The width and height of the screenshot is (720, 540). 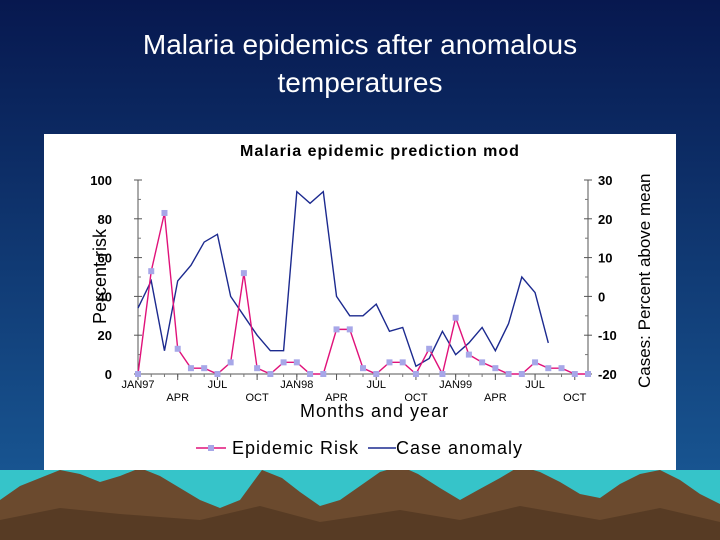 I want to click on x-axis-title: Months and year, so click(x=374, y=411).